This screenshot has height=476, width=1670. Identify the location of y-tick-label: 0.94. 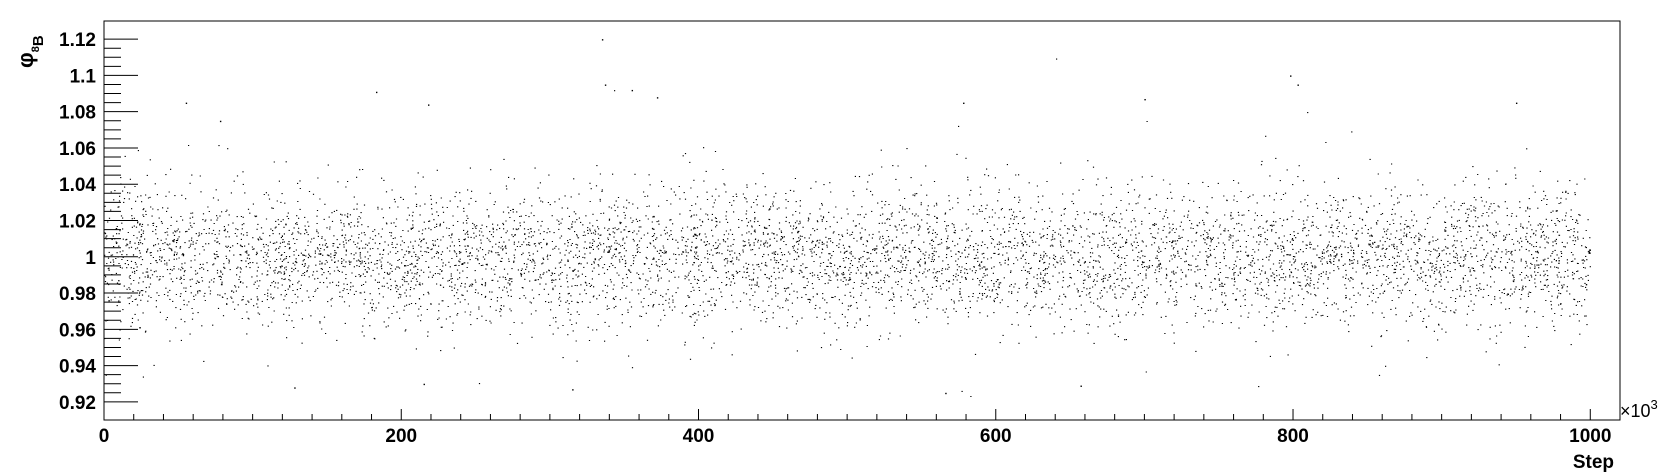
(77, 367).